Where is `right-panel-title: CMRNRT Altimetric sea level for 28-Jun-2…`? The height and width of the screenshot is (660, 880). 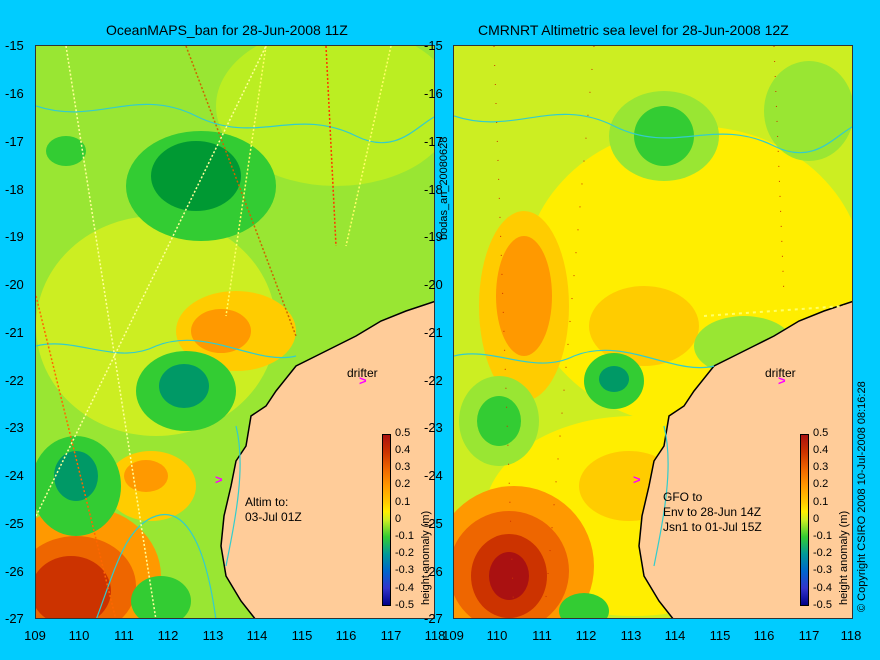 right-panel-title: CMRNRT Altimetric sea level for 28-Jun-2… is located at coordinates (633, 30).